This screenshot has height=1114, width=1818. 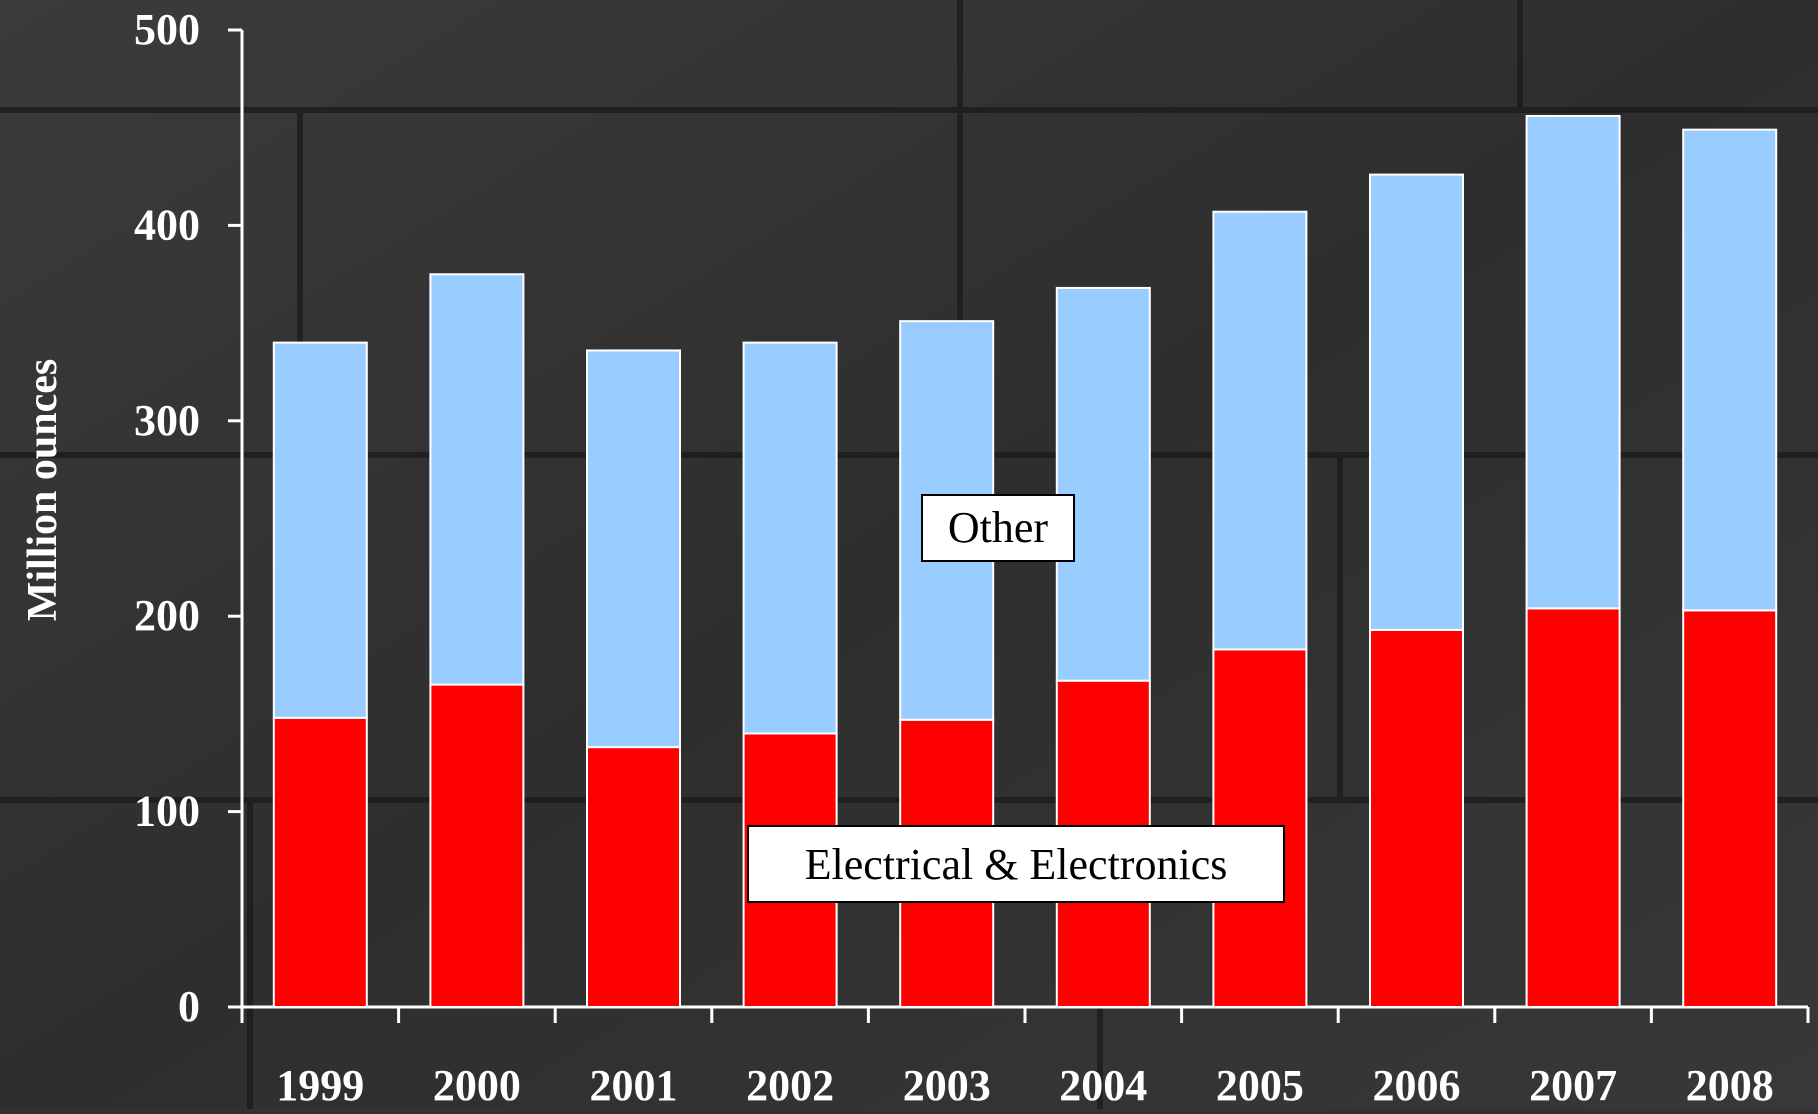 I want to click on y-tick-label-200: 200, so click(x=167, y=615).